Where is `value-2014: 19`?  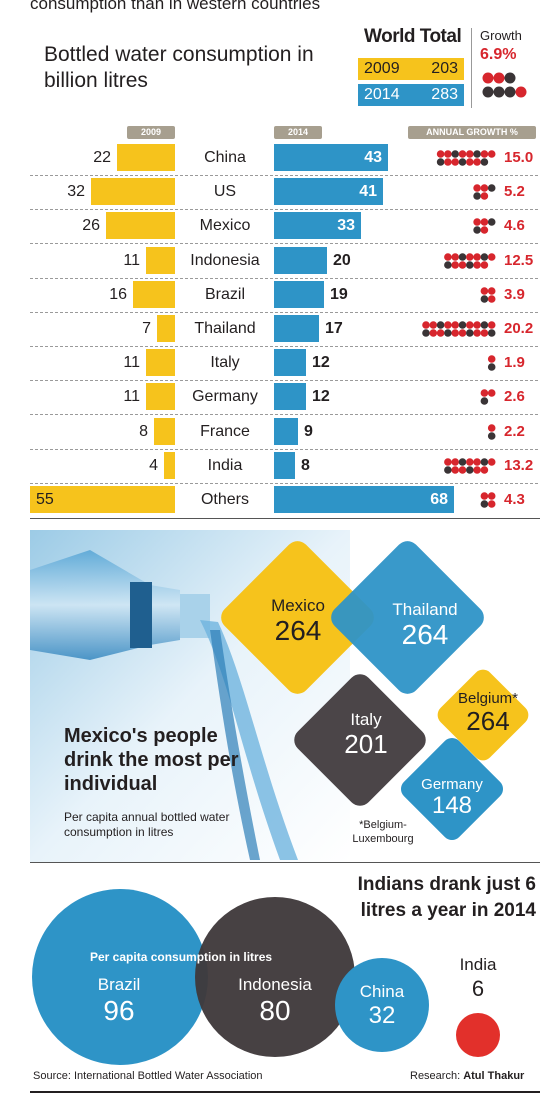
value-2014: 19 is located at coordinates (339, 294).